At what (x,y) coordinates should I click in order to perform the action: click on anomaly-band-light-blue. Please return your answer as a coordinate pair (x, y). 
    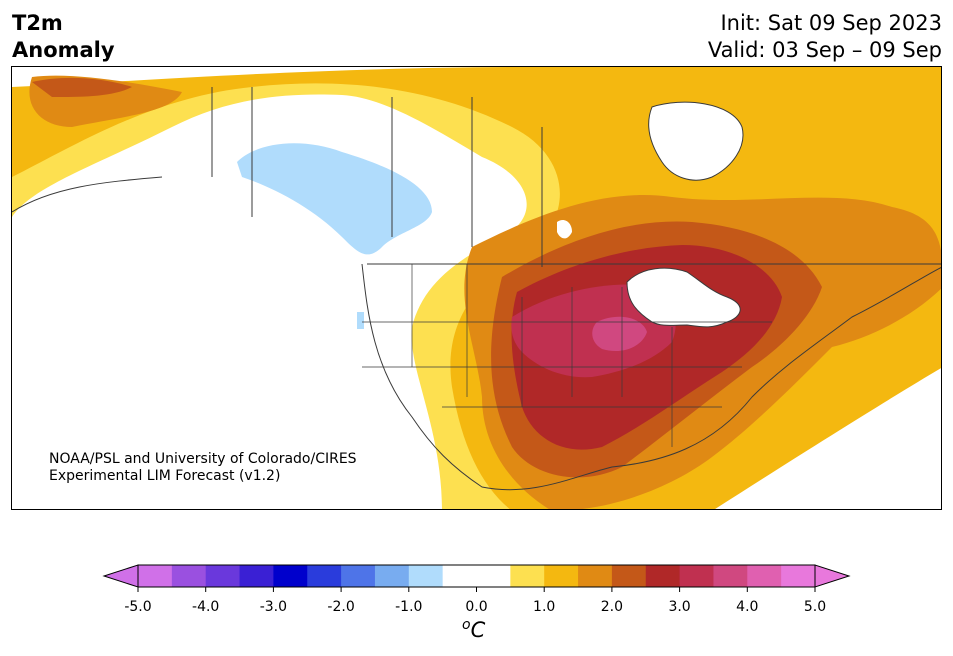
    Looking at the image, I should click on (334, 199).